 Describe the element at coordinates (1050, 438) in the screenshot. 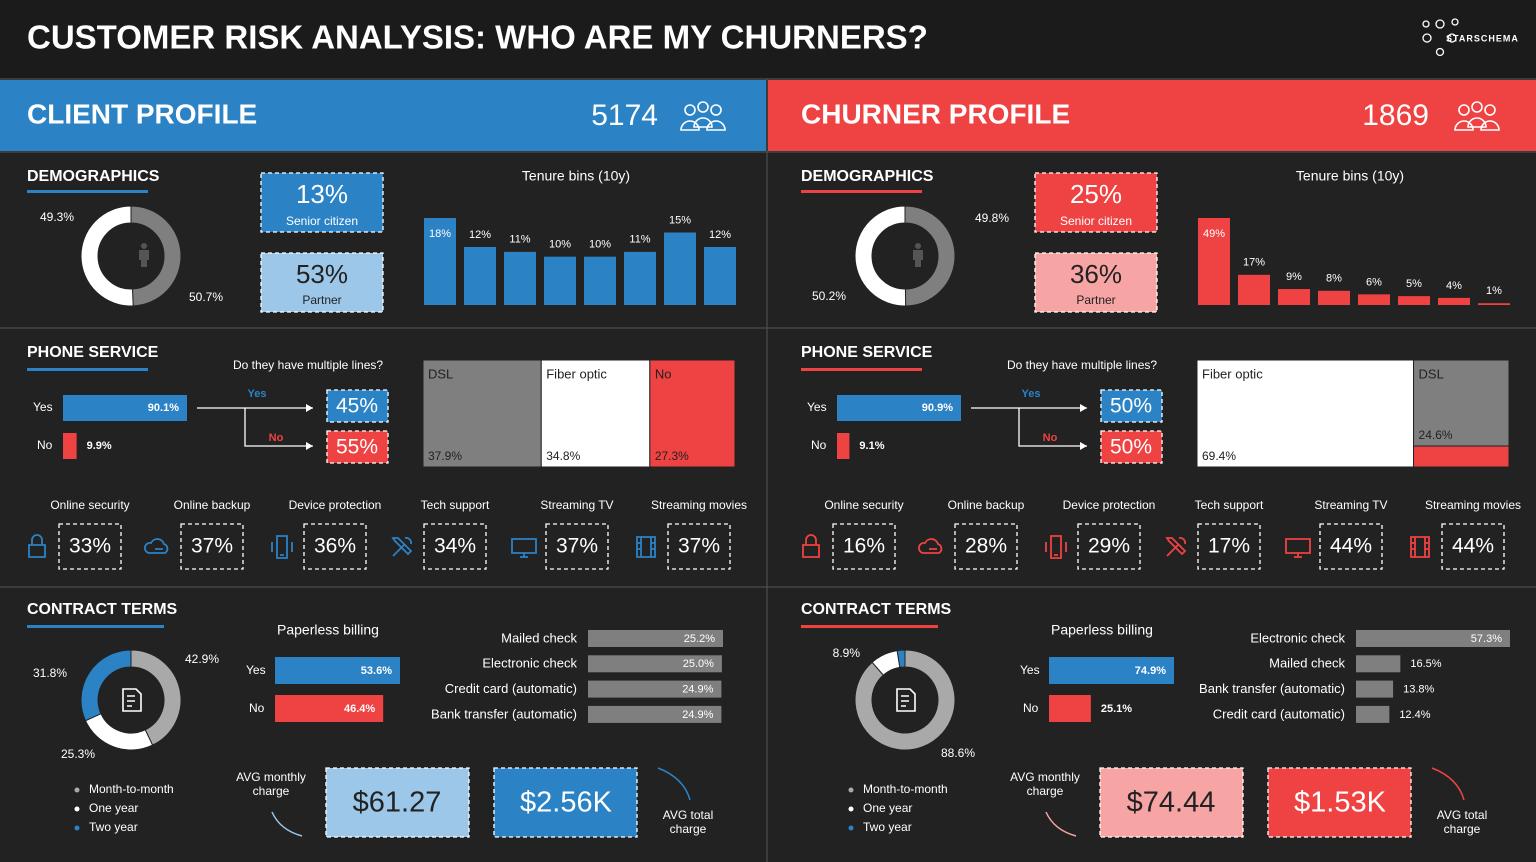

I see `arrow-label: No` at that location.